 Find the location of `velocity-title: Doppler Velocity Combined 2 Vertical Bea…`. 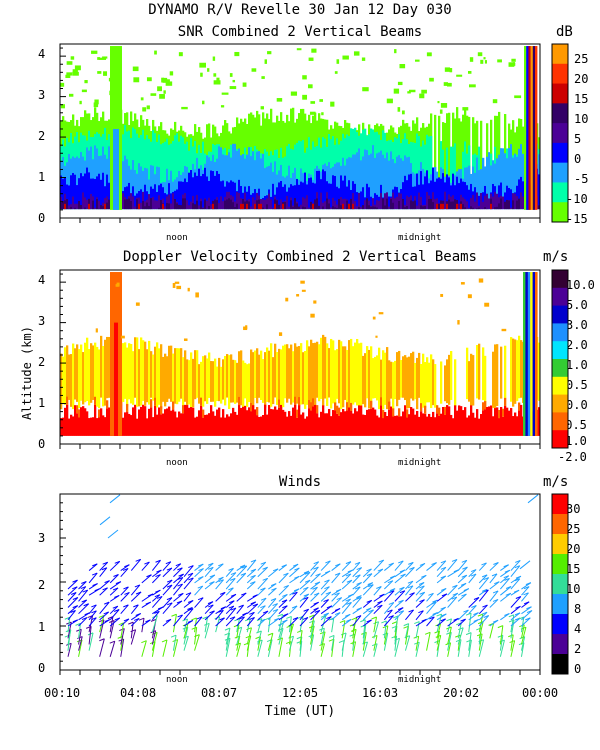

velocity-title: Doppler Velocity Combined 2 Vertical Bea… is located at coordinates (299, 257).